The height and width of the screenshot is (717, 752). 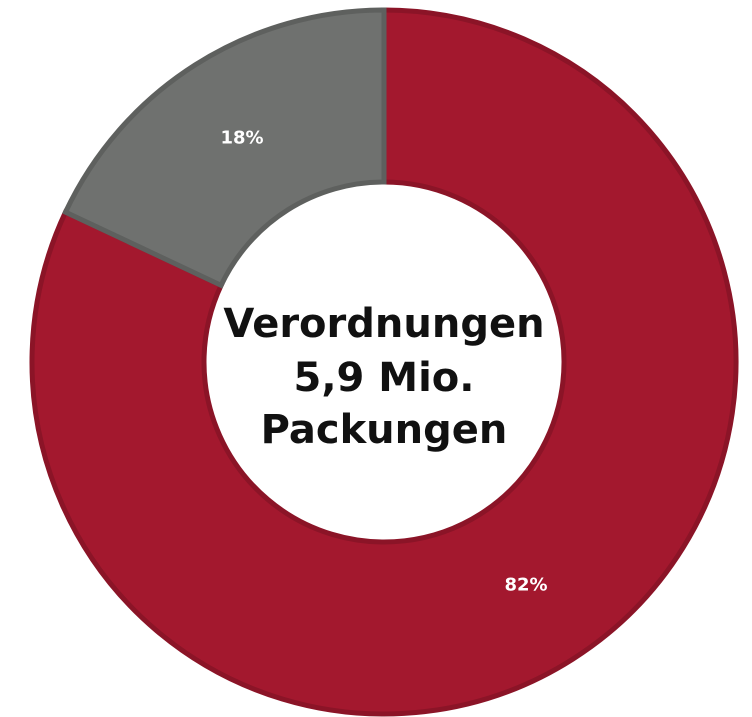 I want to click on center-text: 5,9 Mio., so click(x=384, y=378).